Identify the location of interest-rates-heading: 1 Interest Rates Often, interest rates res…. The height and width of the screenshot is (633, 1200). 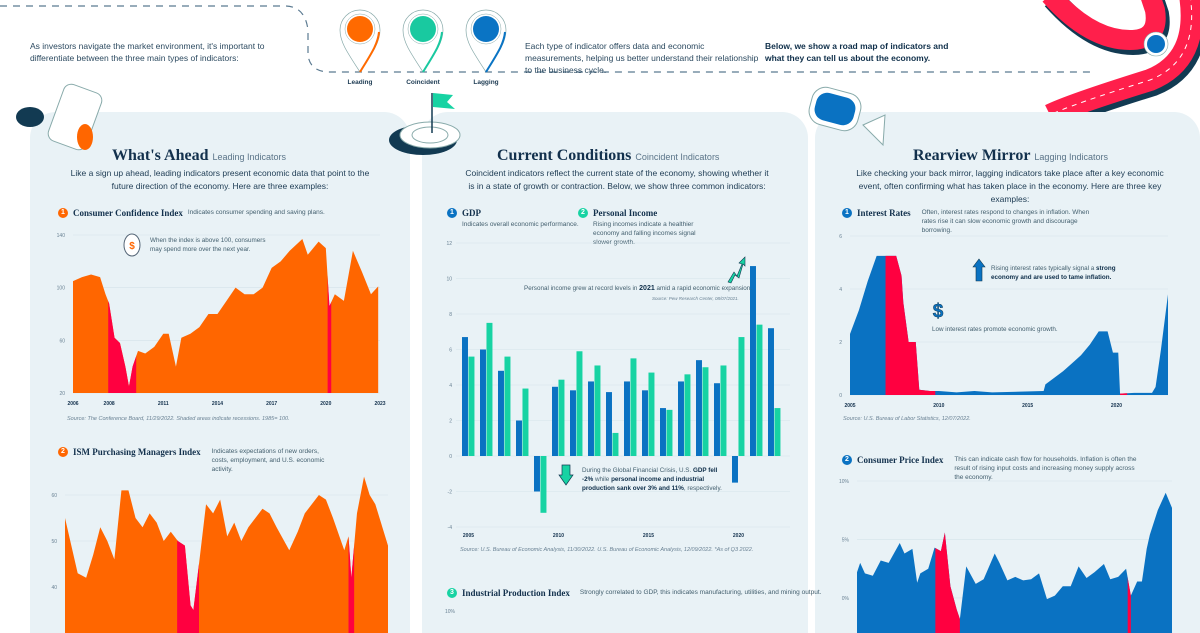
(1007, 221).